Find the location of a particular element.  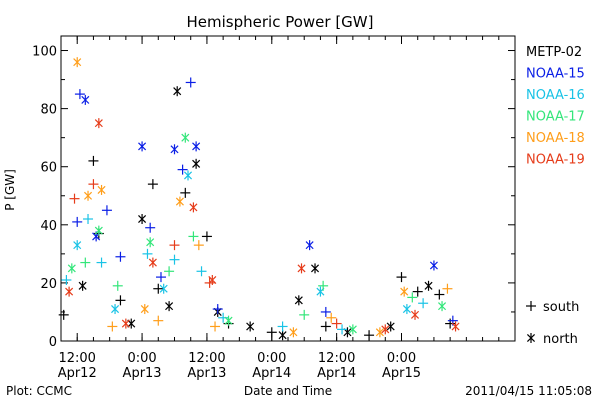

marker-legend-label-north: north is located at coordinates (560, 339).